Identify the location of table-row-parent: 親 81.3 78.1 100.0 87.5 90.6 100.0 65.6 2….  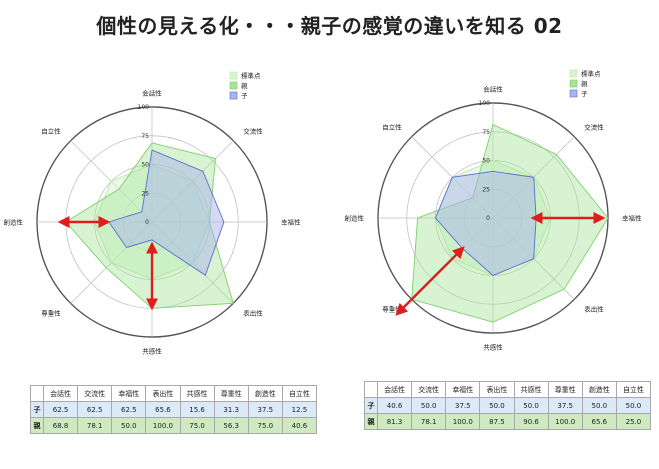
(508, 421).